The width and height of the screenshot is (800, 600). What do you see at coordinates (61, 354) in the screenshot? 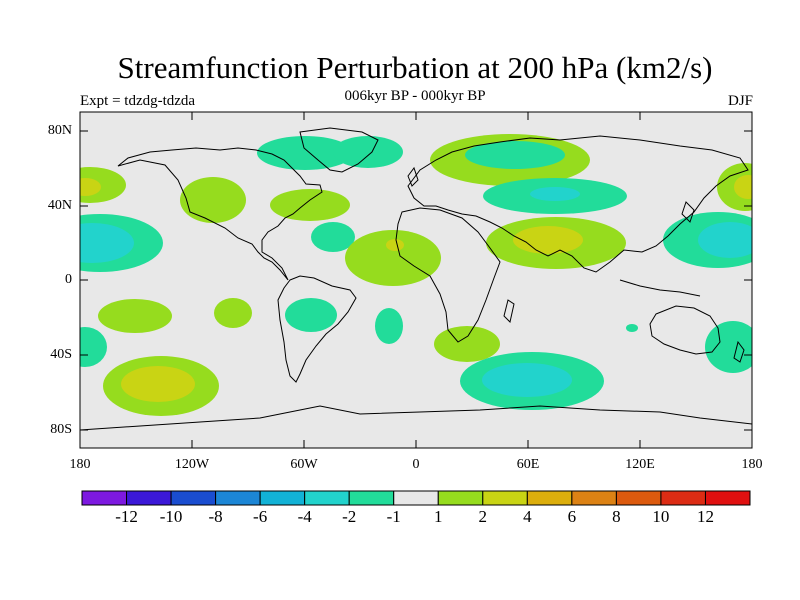
I see `y-axis-label: 40S` at bounding box center [61, 354].